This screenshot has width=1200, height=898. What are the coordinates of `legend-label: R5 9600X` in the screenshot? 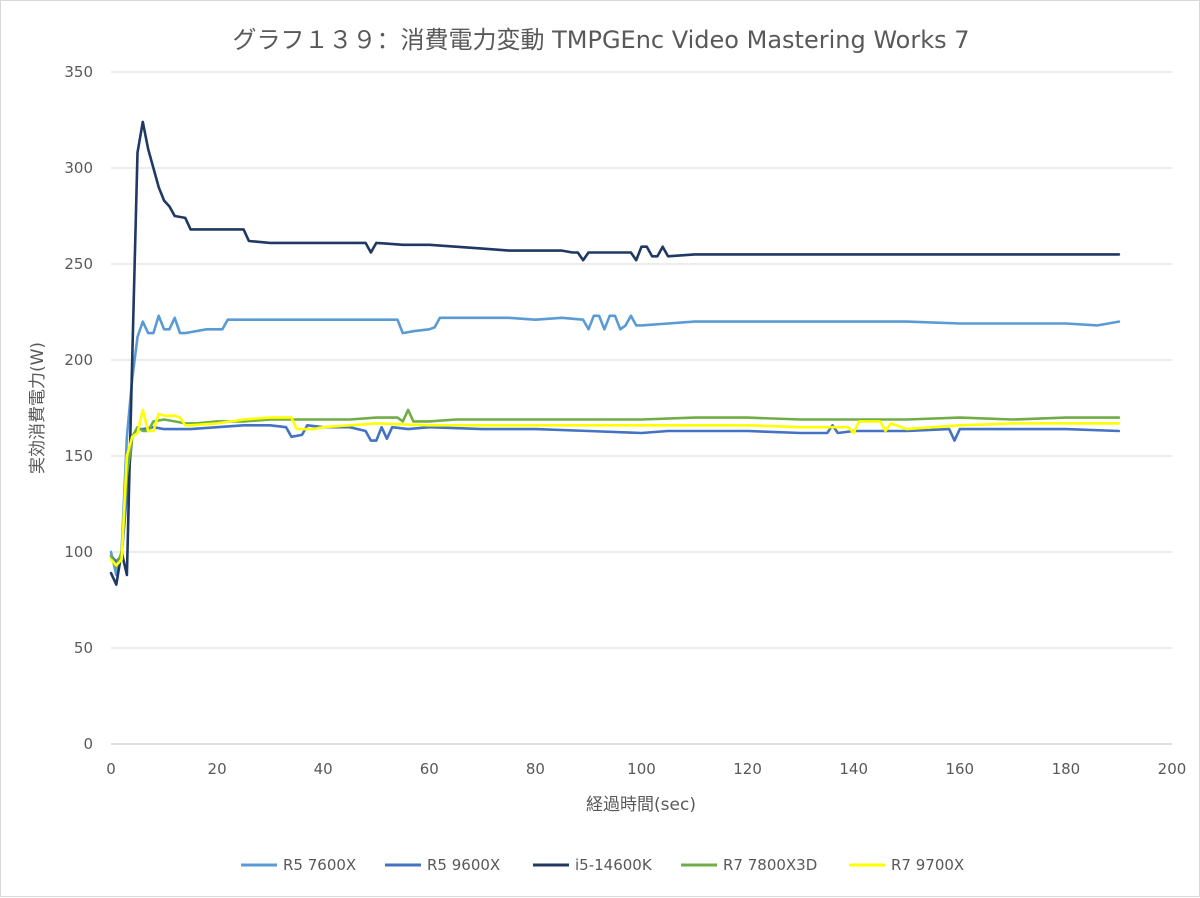 It's located at (463, 865).